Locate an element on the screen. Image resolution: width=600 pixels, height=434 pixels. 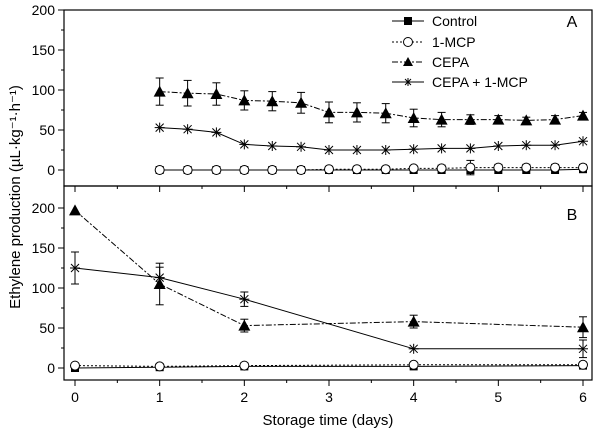
panel-a-y-tick-label: 0 is located at coordinates (51, 170).